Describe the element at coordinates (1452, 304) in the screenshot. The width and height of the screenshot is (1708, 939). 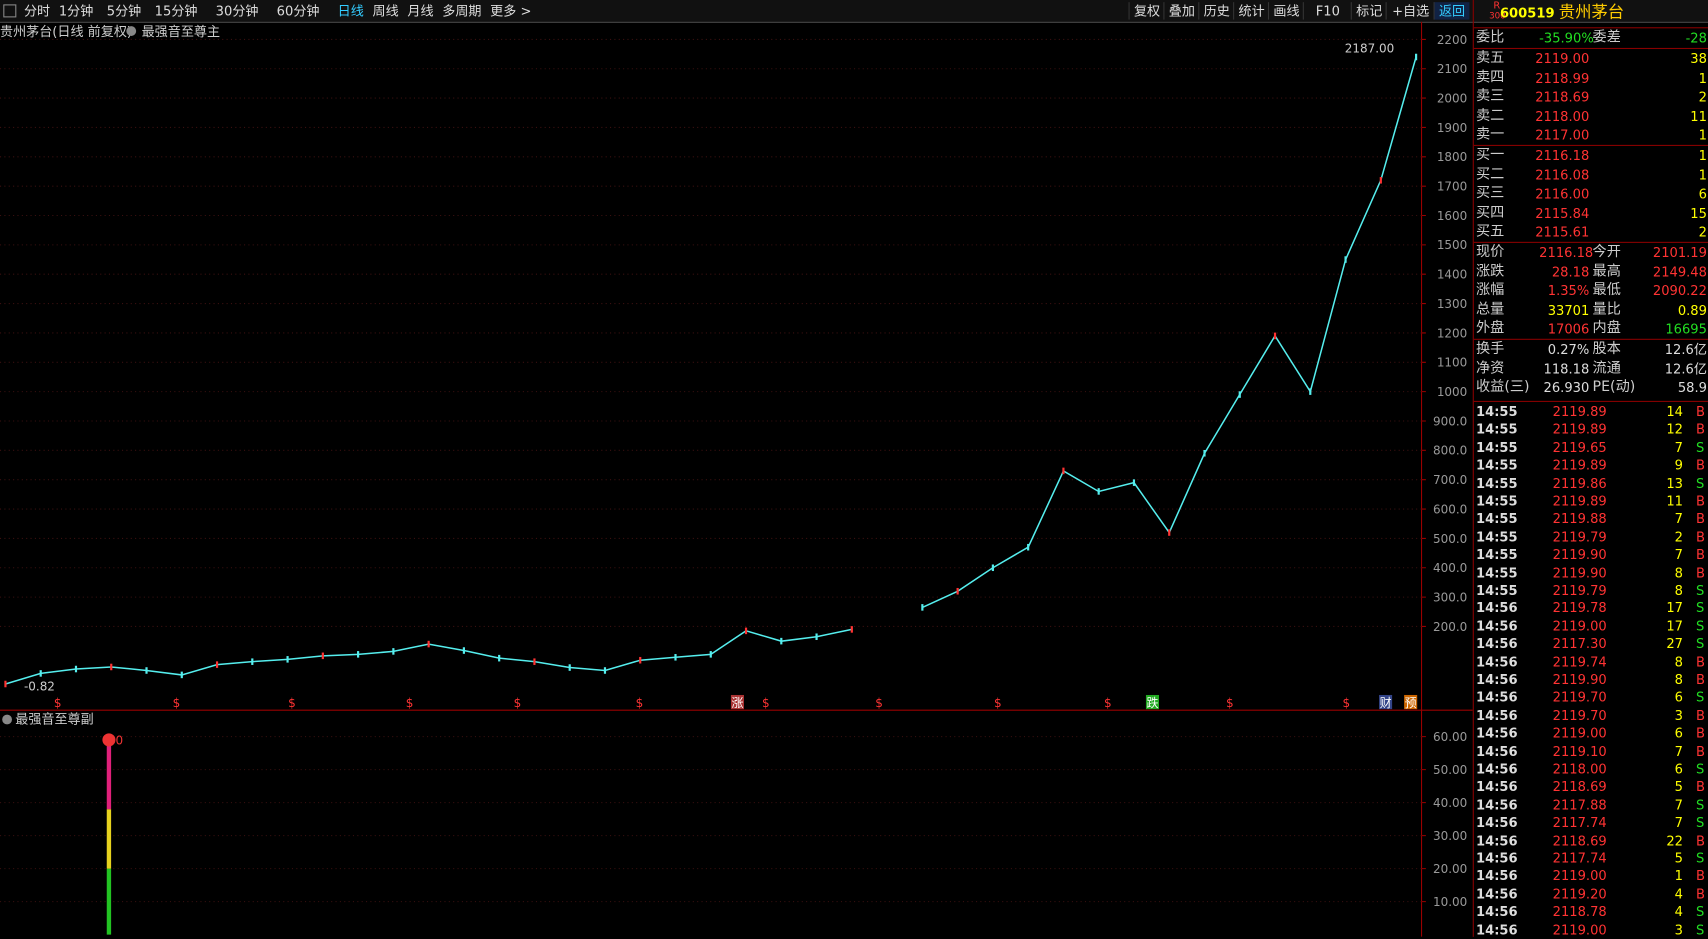
I see `y-tick-label: 1300` at that location.